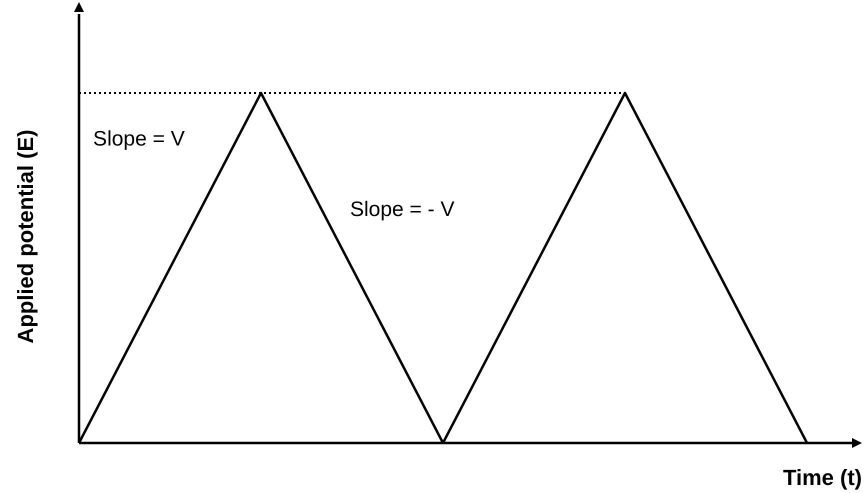  Describe the element at coordinates (822, 477) in the screenshot. I see `x-axis-title: Time (t)` at that location.